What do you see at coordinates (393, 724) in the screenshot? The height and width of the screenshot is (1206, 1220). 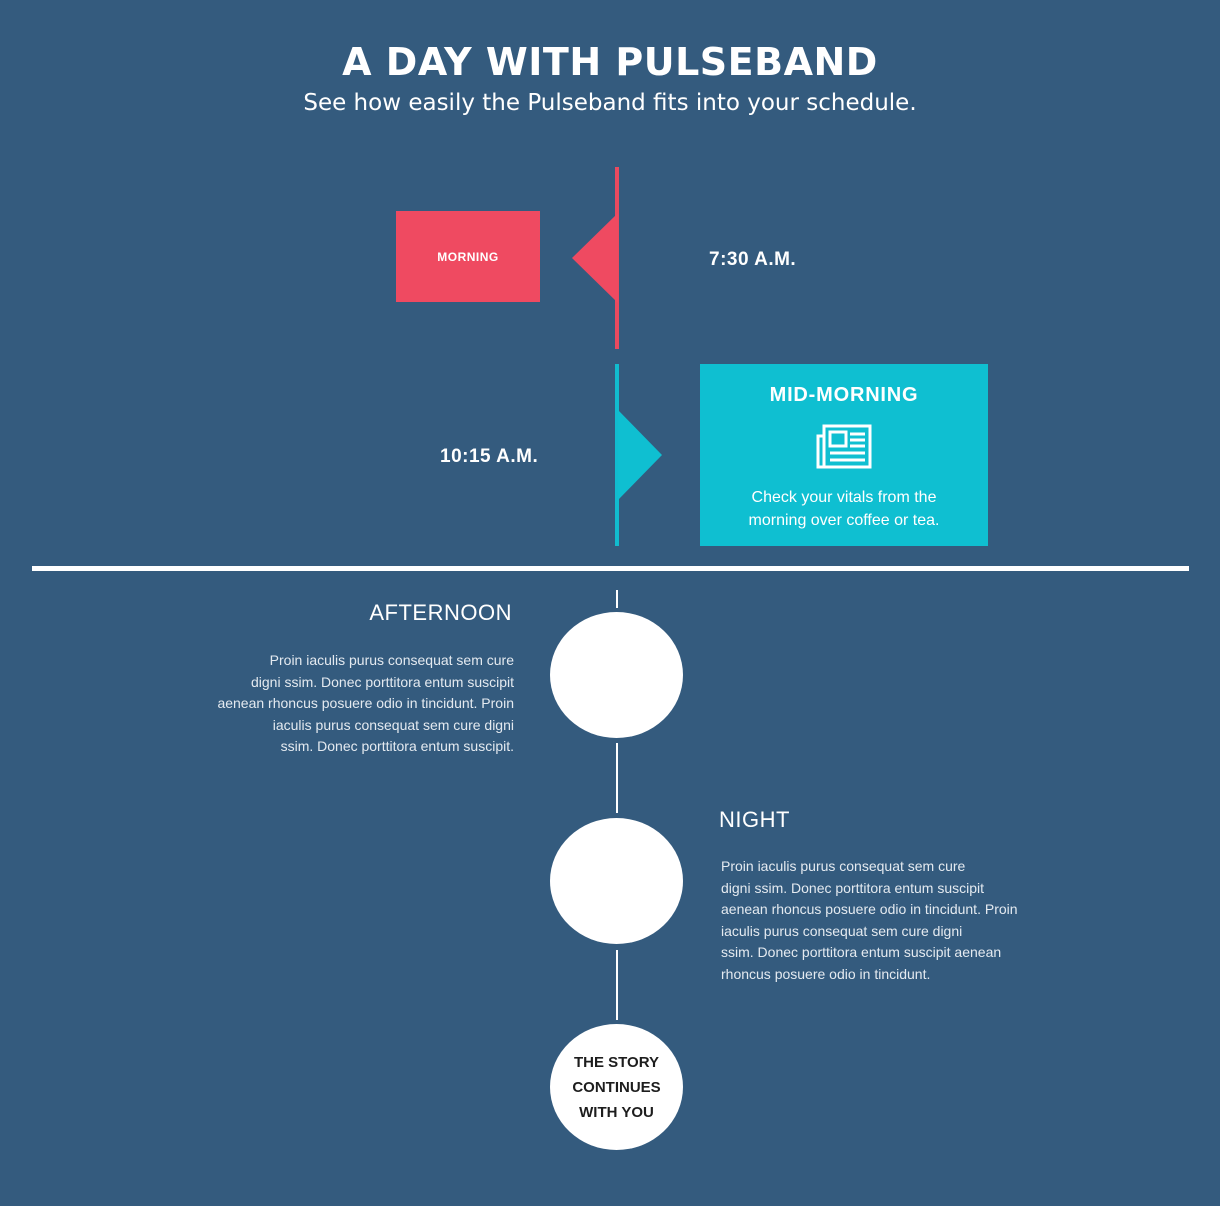 I see `afternoon-line: iaculis purus consequat sem cure digni` at bounding box center [393, 724].